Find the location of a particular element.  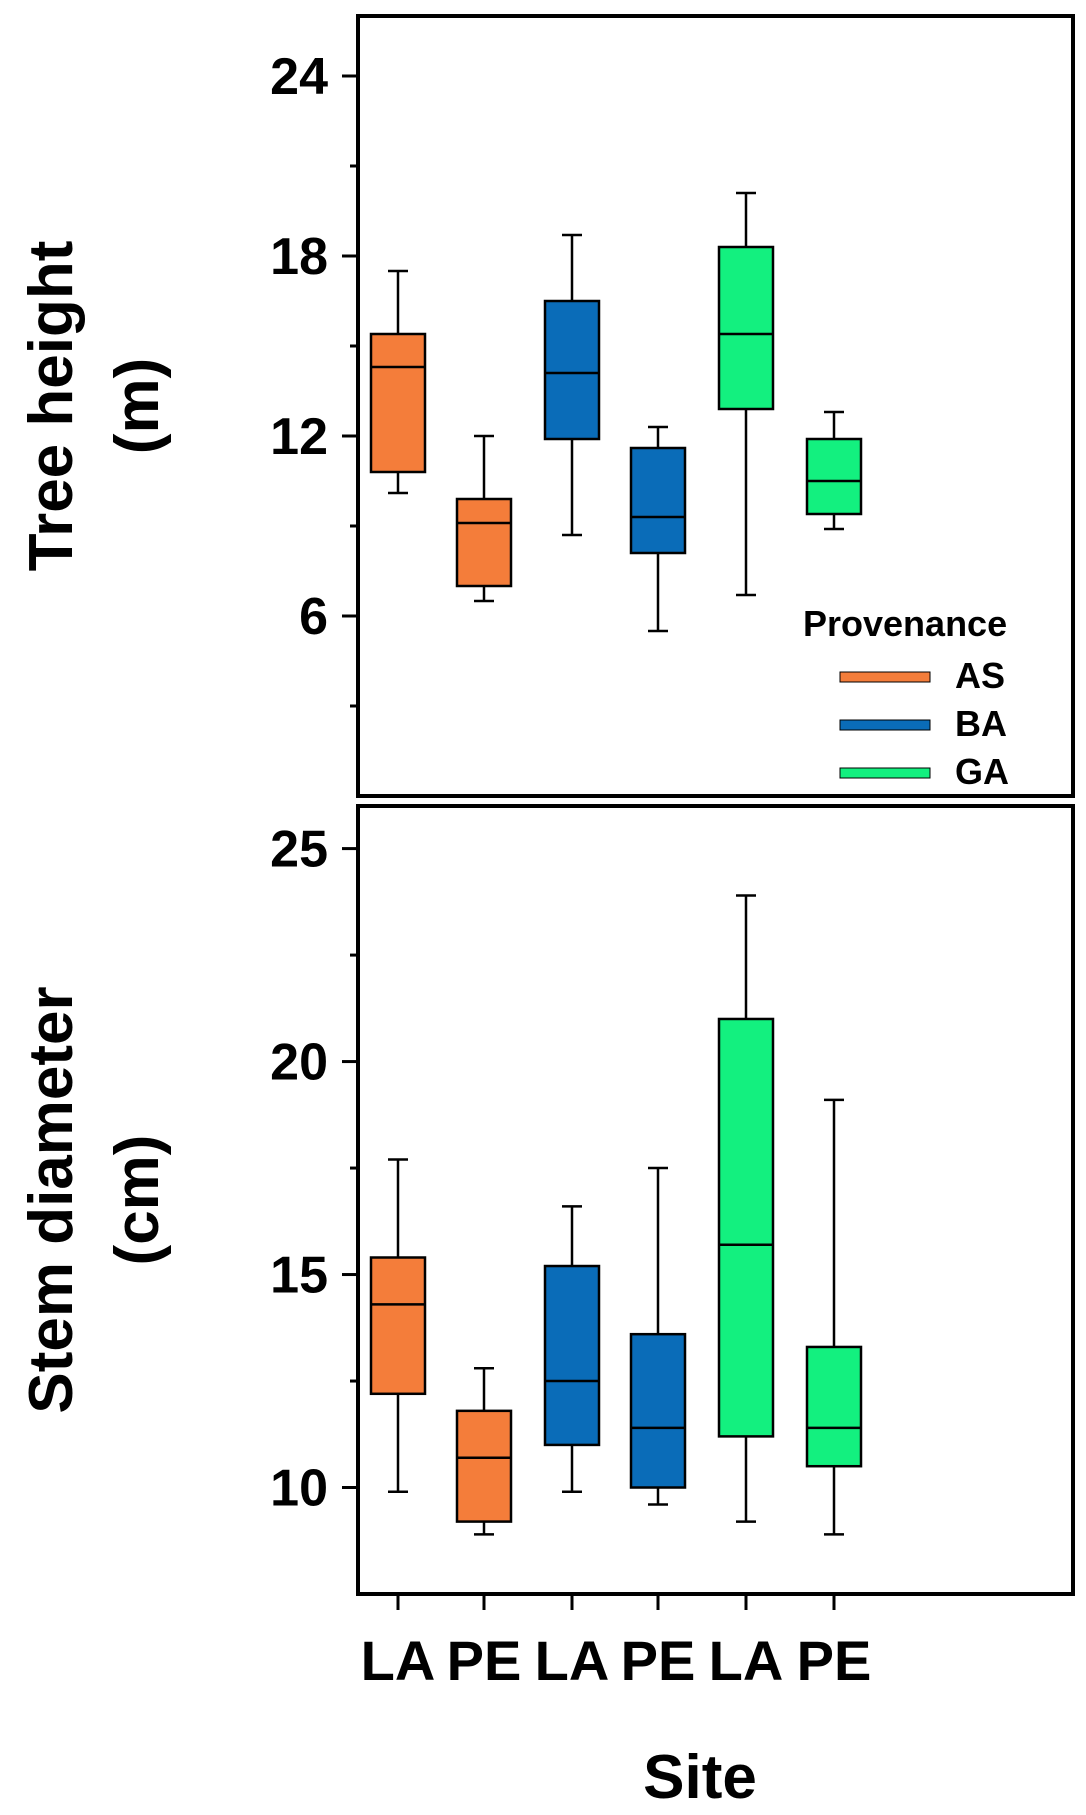

tree-height-box-pe-as is located at coordinates (484, 518).